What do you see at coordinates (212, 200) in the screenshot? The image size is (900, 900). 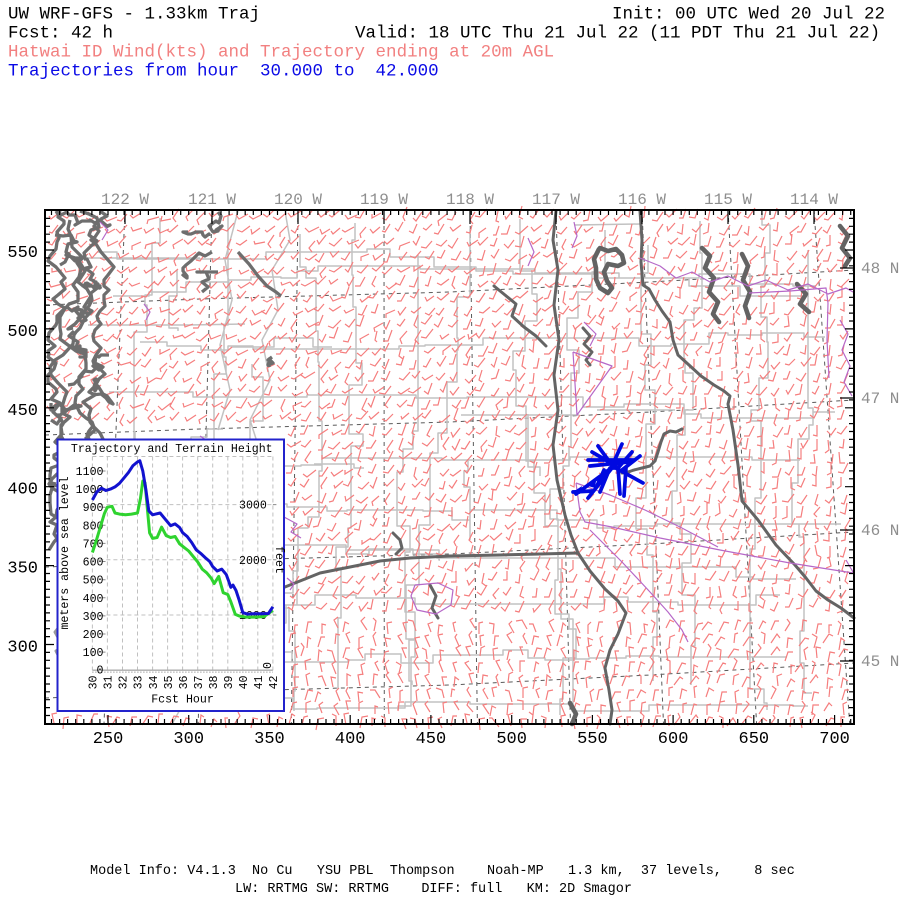 I see `svg-text: 121 W` at bounding box center [212, 200].